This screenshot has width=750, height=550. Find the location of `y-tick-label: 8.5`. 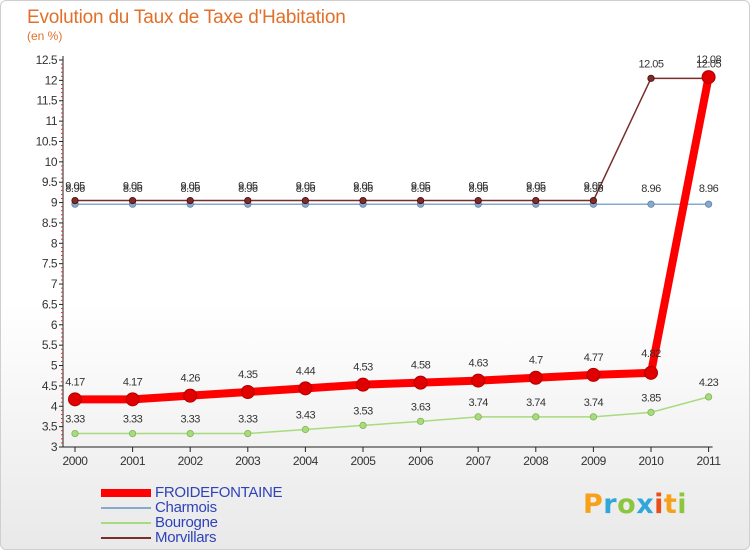

y-tick-label: 8.5 is located at coordinates (50, 223).